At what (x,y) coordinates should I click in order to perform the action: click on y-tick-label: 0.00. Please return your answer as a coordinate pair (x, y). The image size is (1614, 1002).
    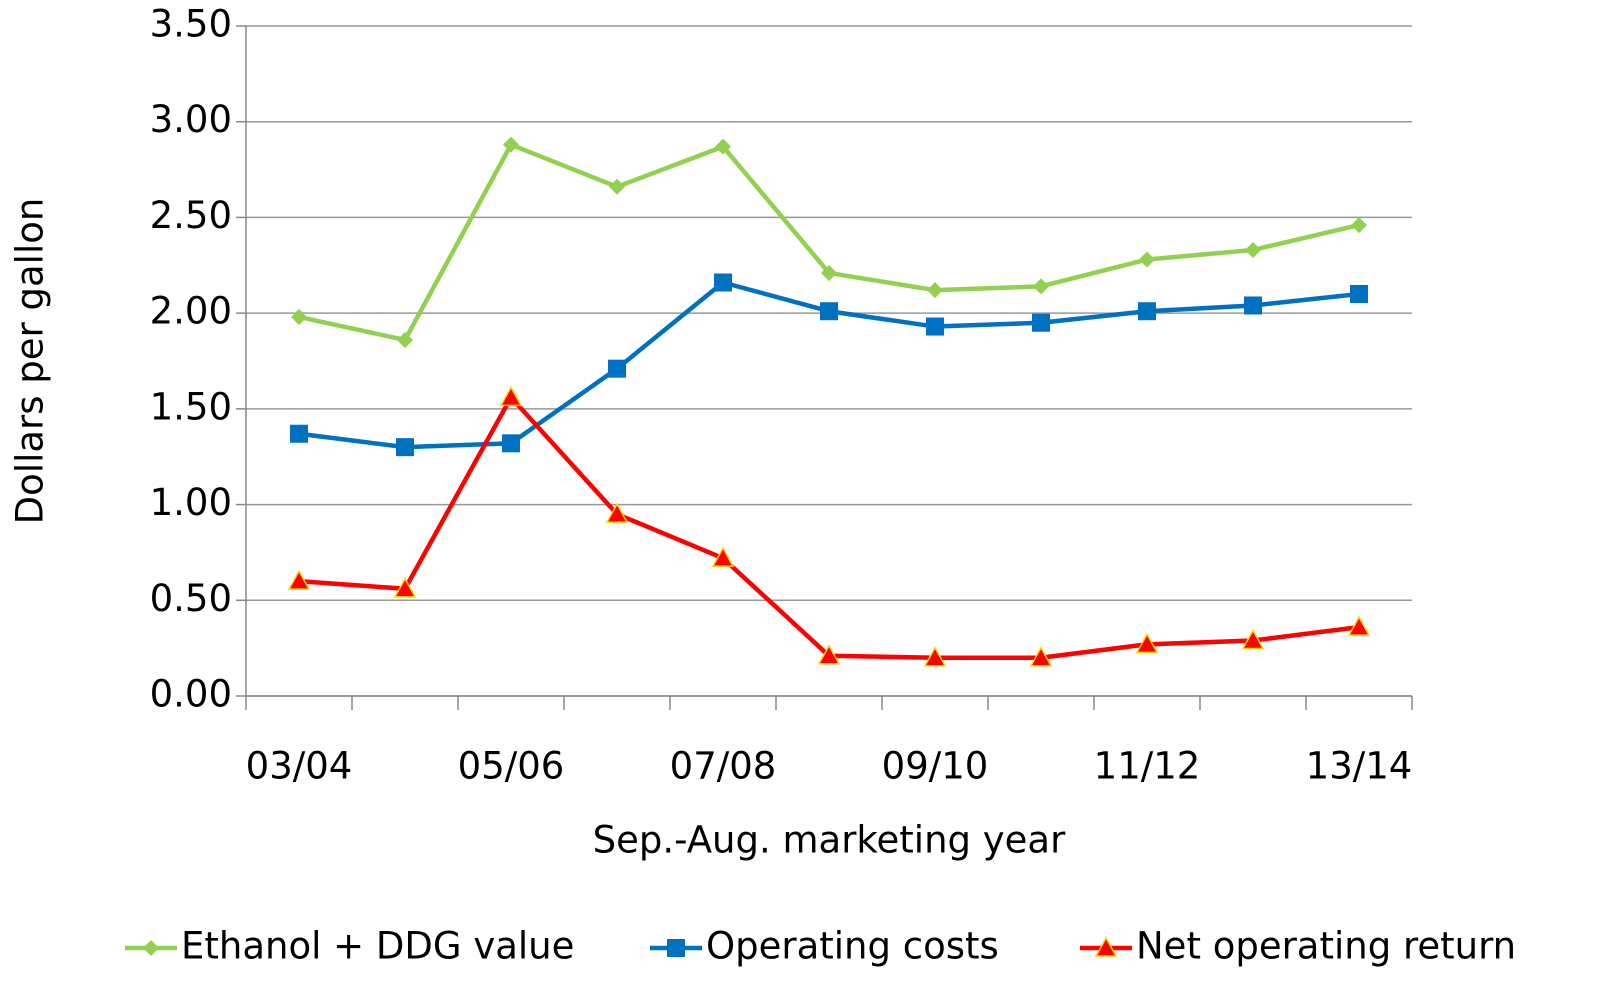
    Looking at the image, I should click on (191, 694).